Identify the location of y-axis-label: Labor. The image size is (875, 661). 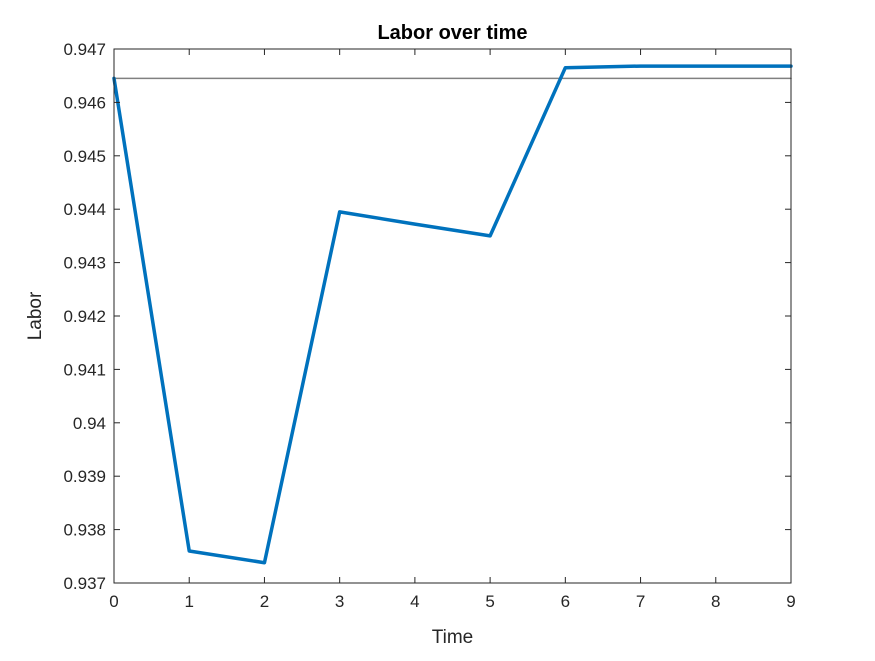
(35, 315).